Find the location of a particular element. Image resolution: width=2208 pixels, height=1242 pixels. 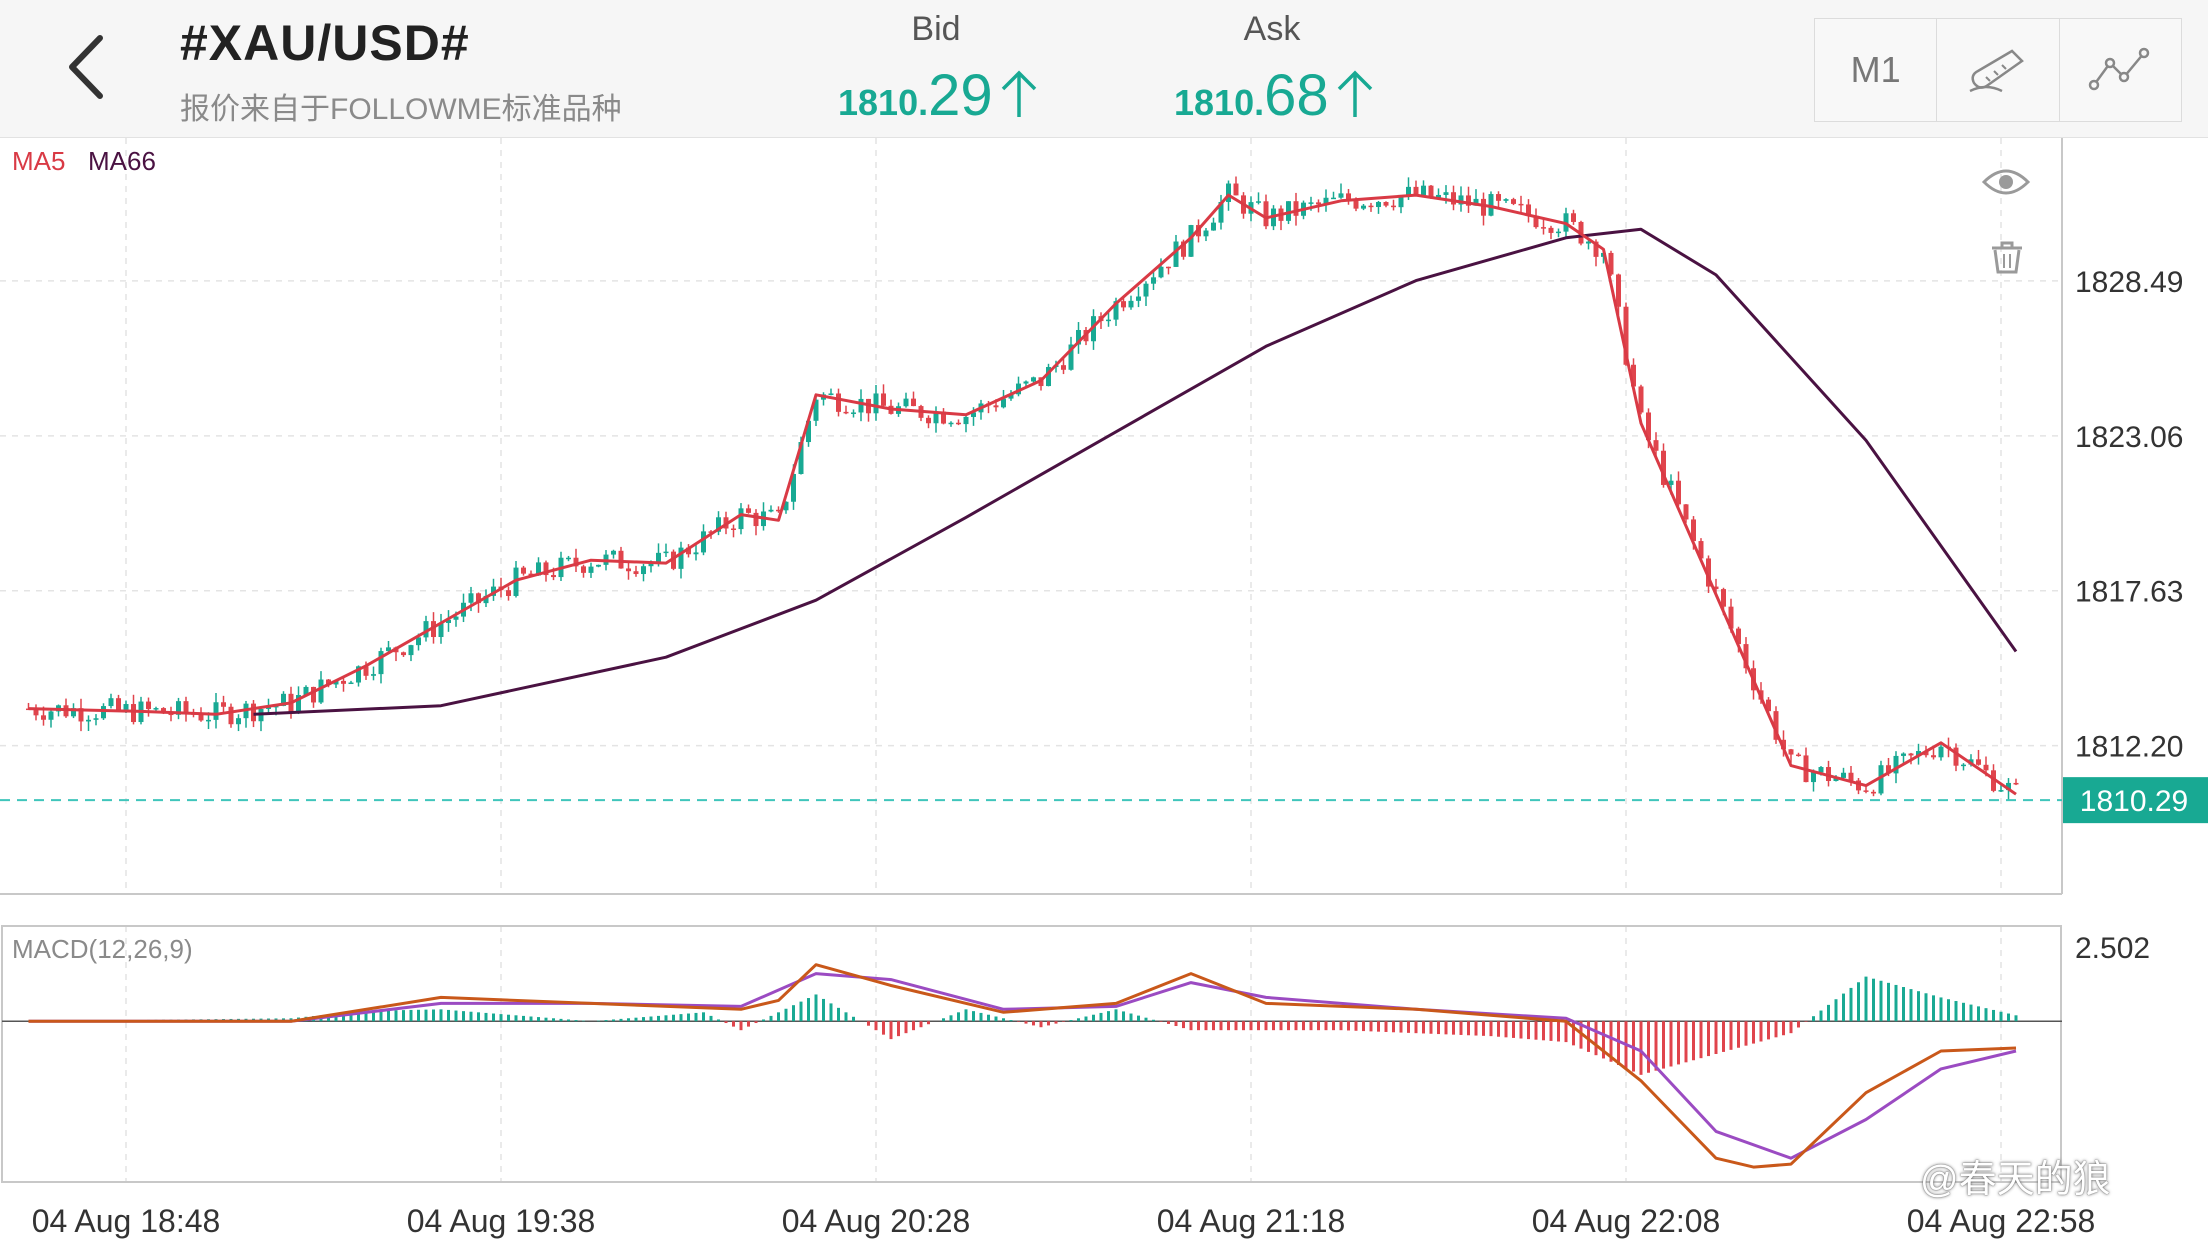

eye-icon is located at coordinates (2006, 182).